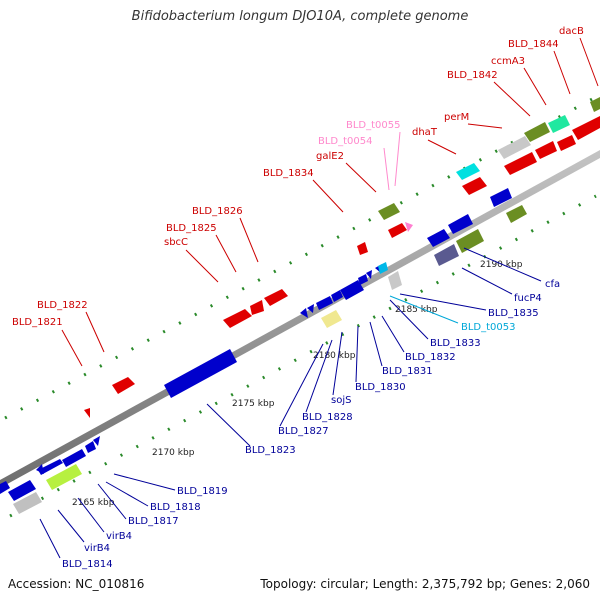 The width and height of the screenshot is (600, 600). Describe the element at coordinates (37, 322) in the screenshot. I see `gene-label: BLD_1821` at that location.